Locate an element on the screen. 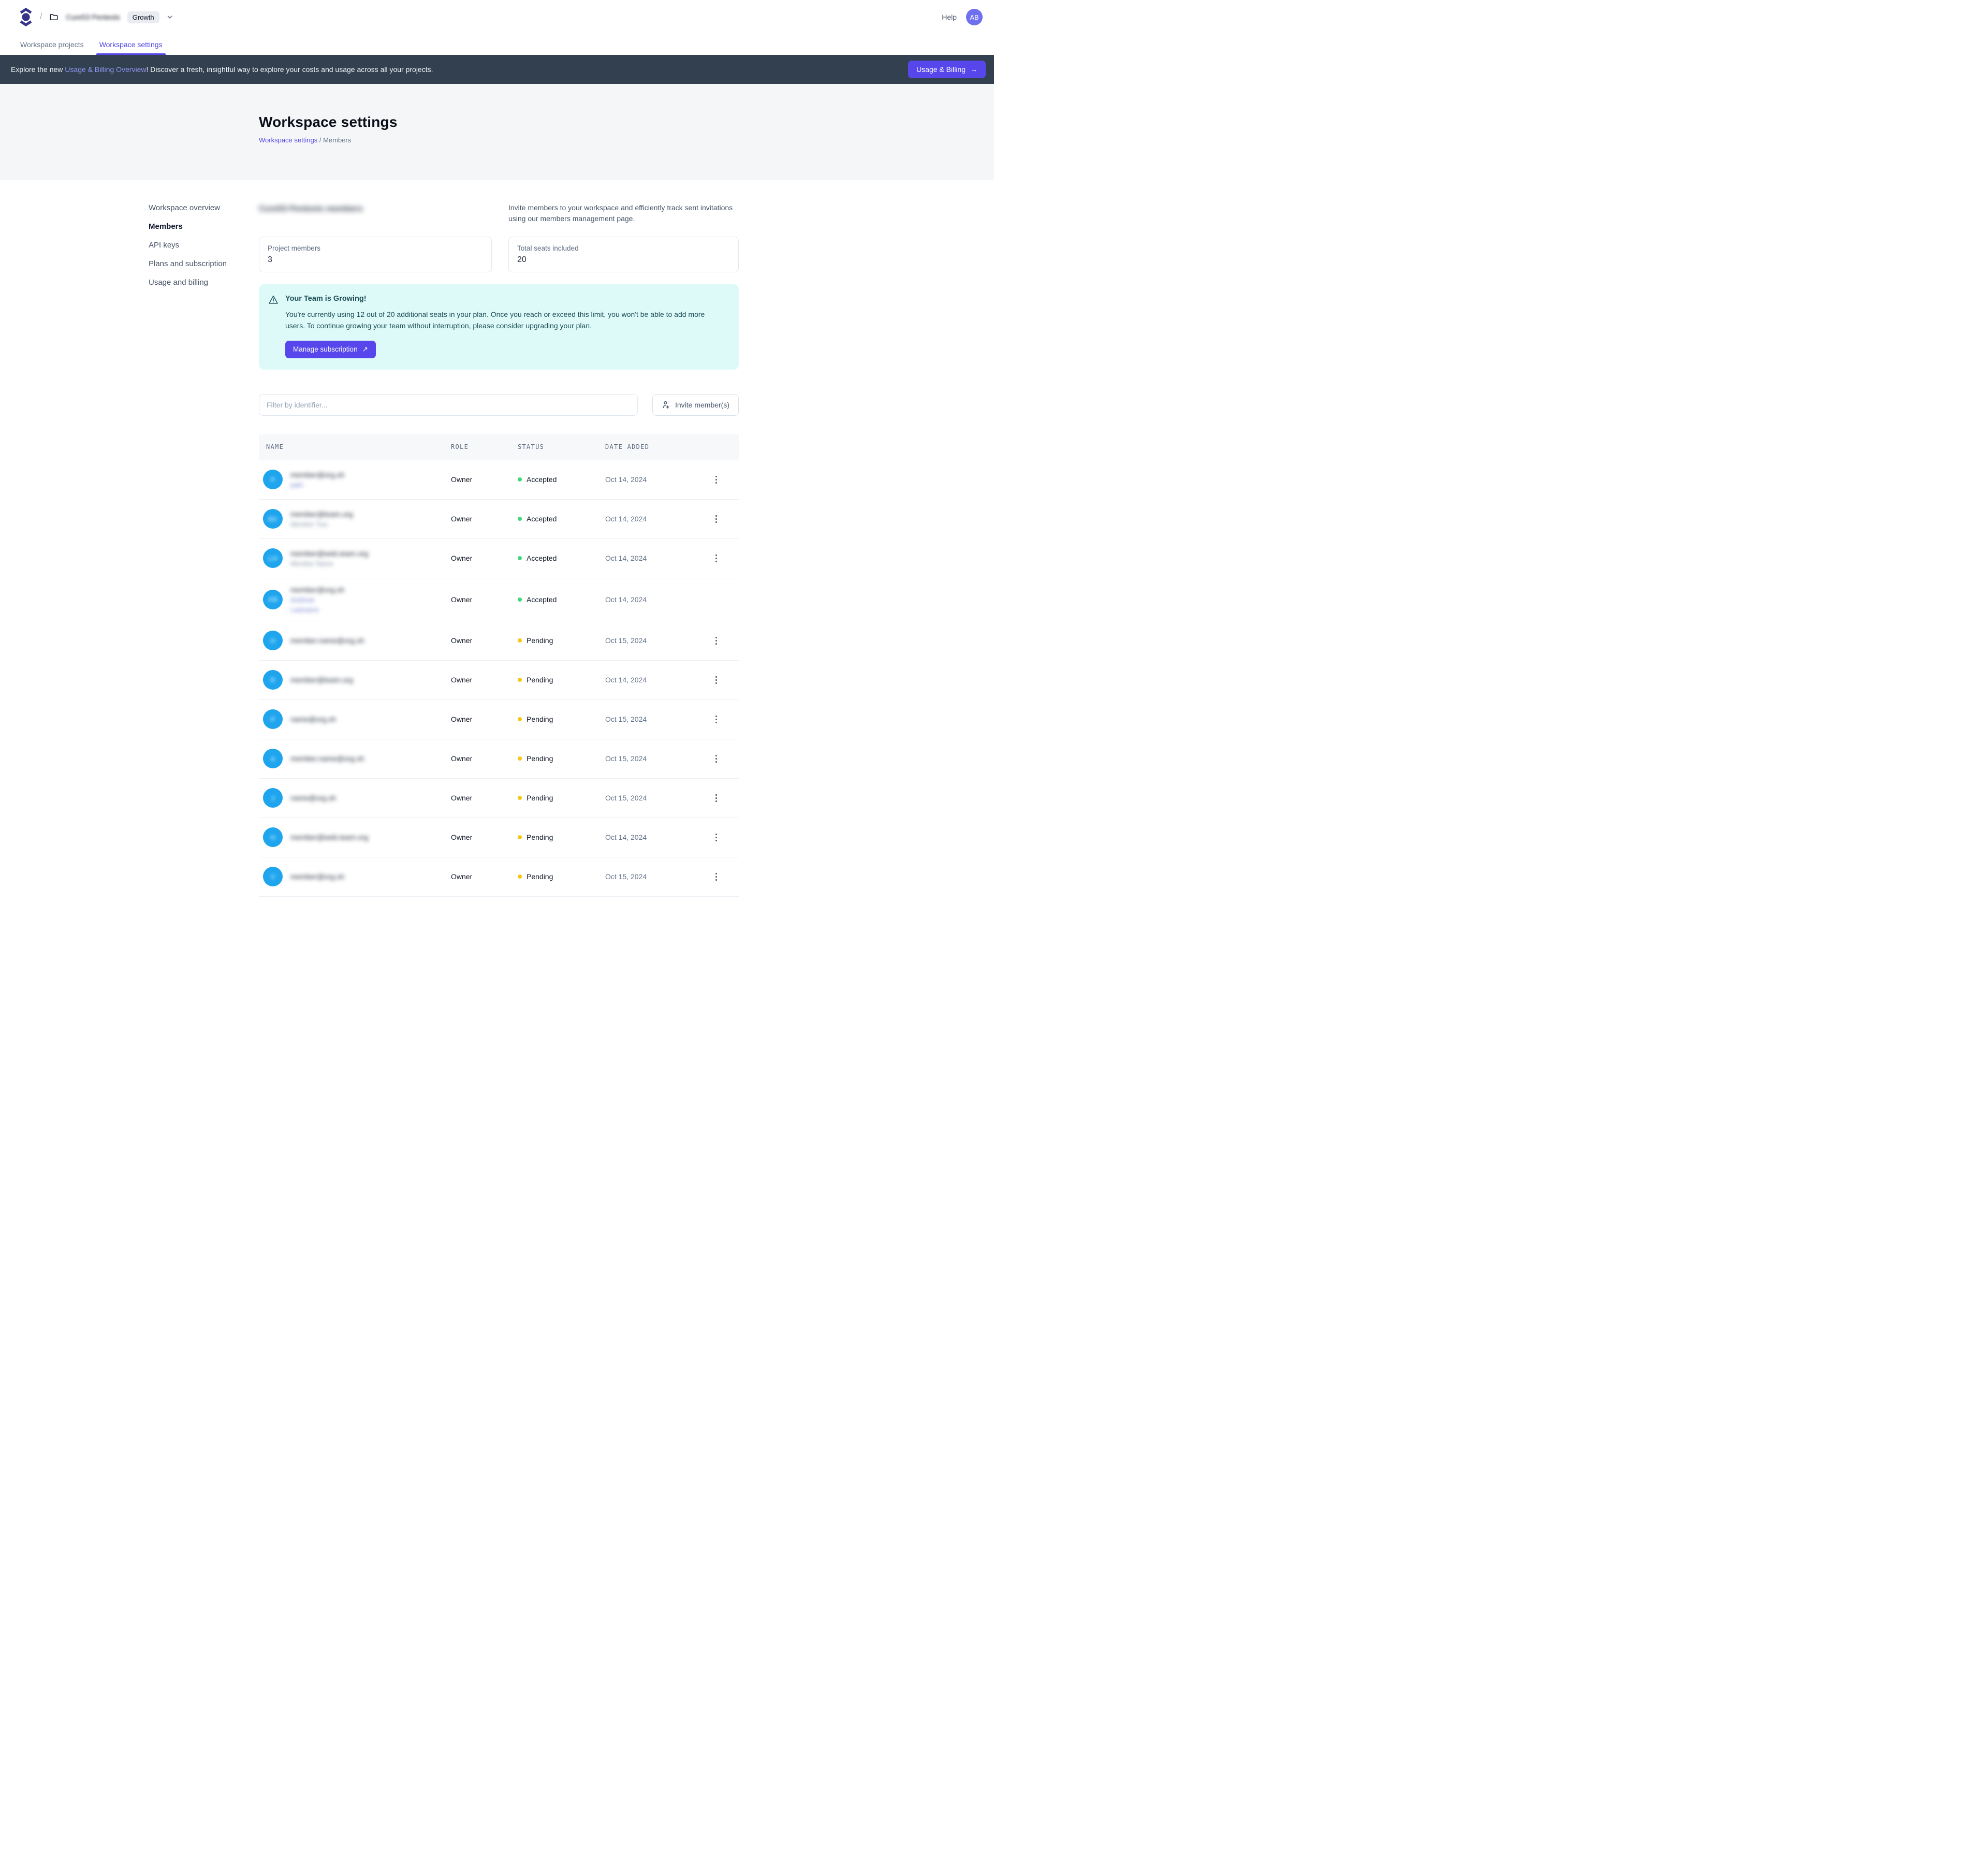  member-email: member@team.org is located at coordinates (321, 680).